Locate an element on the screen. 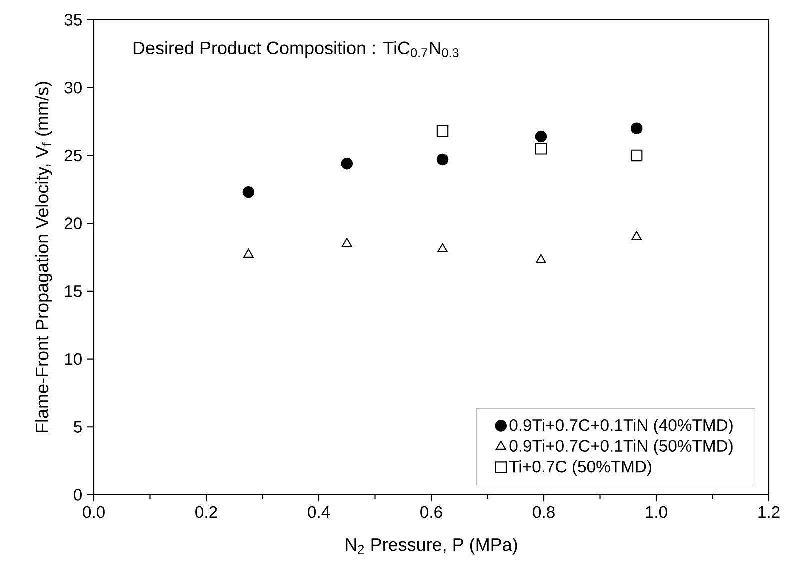  y-axis-title: Flame-Front Propagation Velocity, V$_{f}$ (mm/s) is located at coordinates (43, 257).